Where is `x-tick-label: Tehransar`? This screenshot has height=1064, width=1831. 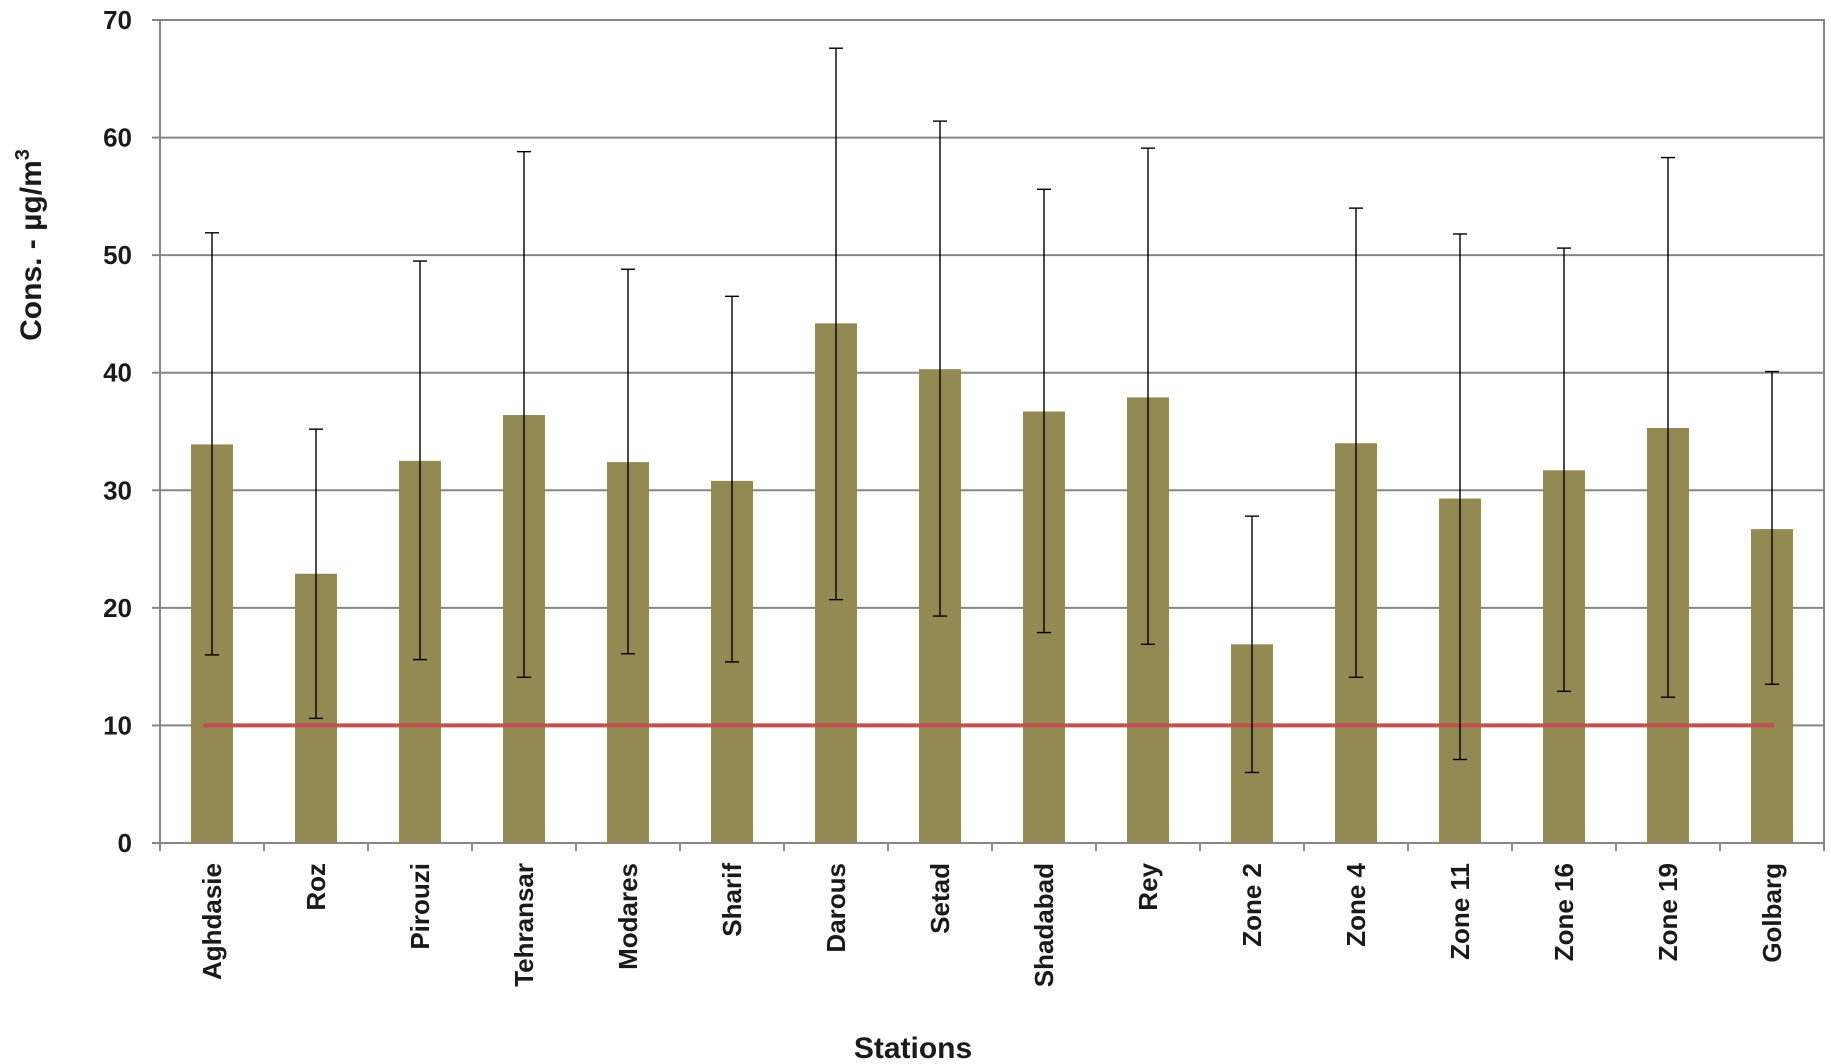 x-tick-label: Tehransar is located at coordinates (524, 925).